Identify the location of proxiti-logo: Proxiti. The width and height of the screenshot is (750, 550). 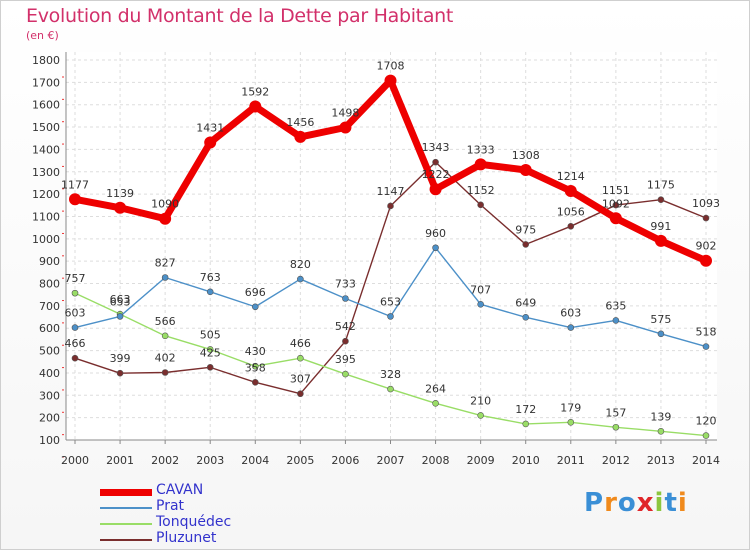
(636, 503).